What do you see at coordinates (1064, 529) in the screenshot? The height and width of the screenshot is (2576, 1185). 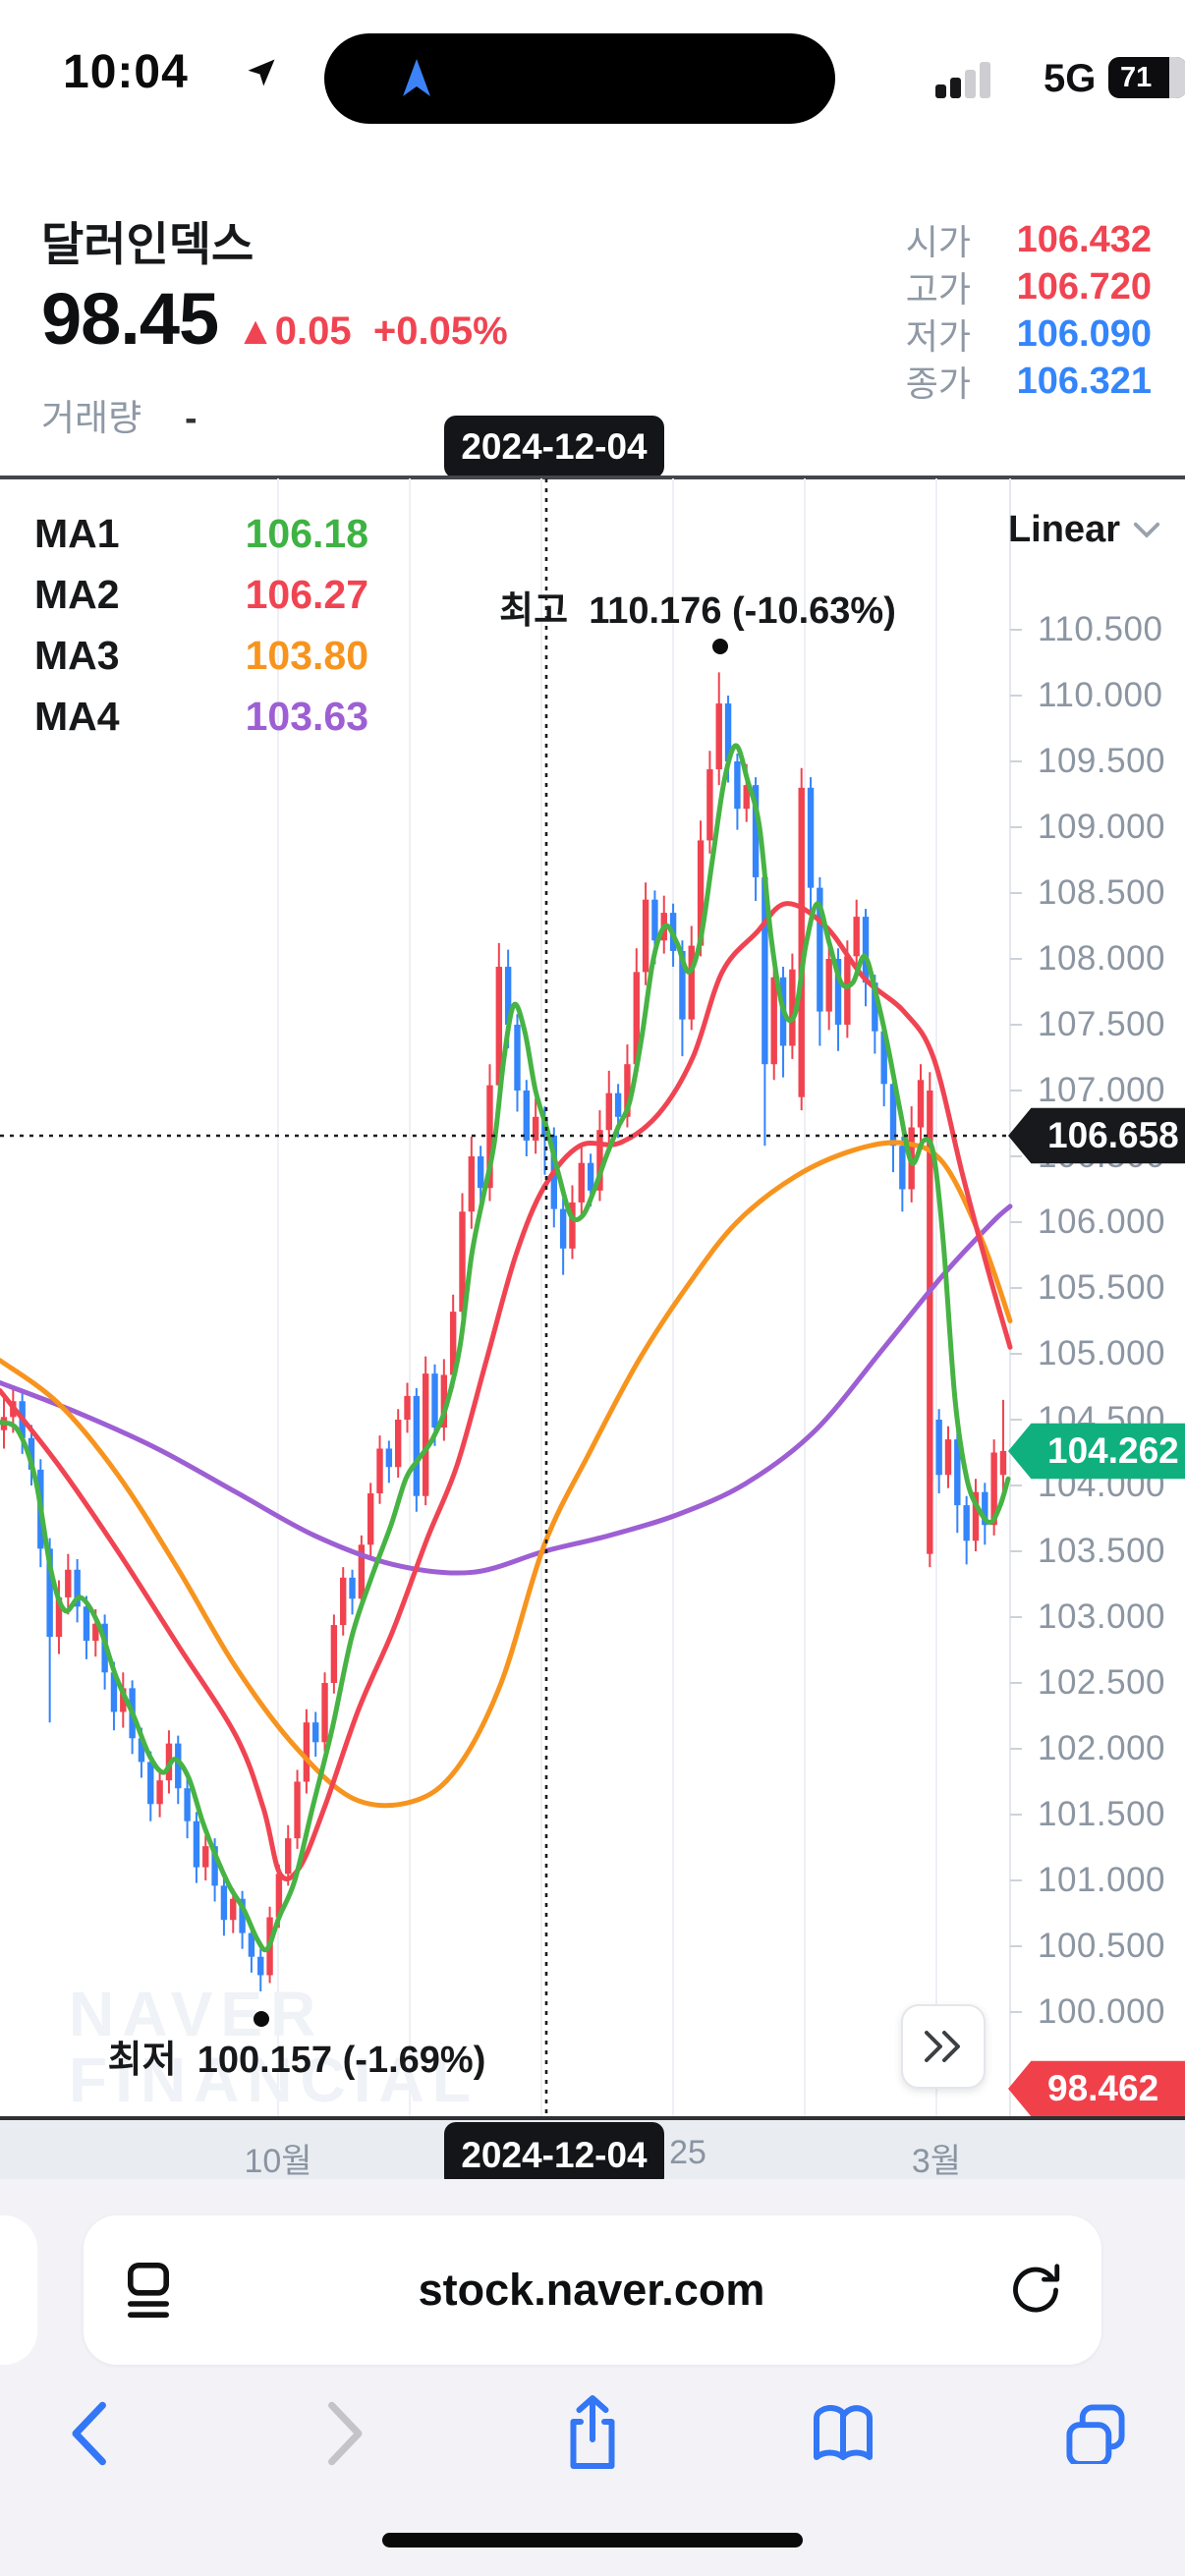 I see `scale-label: Linear` at bounding box center [1064, 529].